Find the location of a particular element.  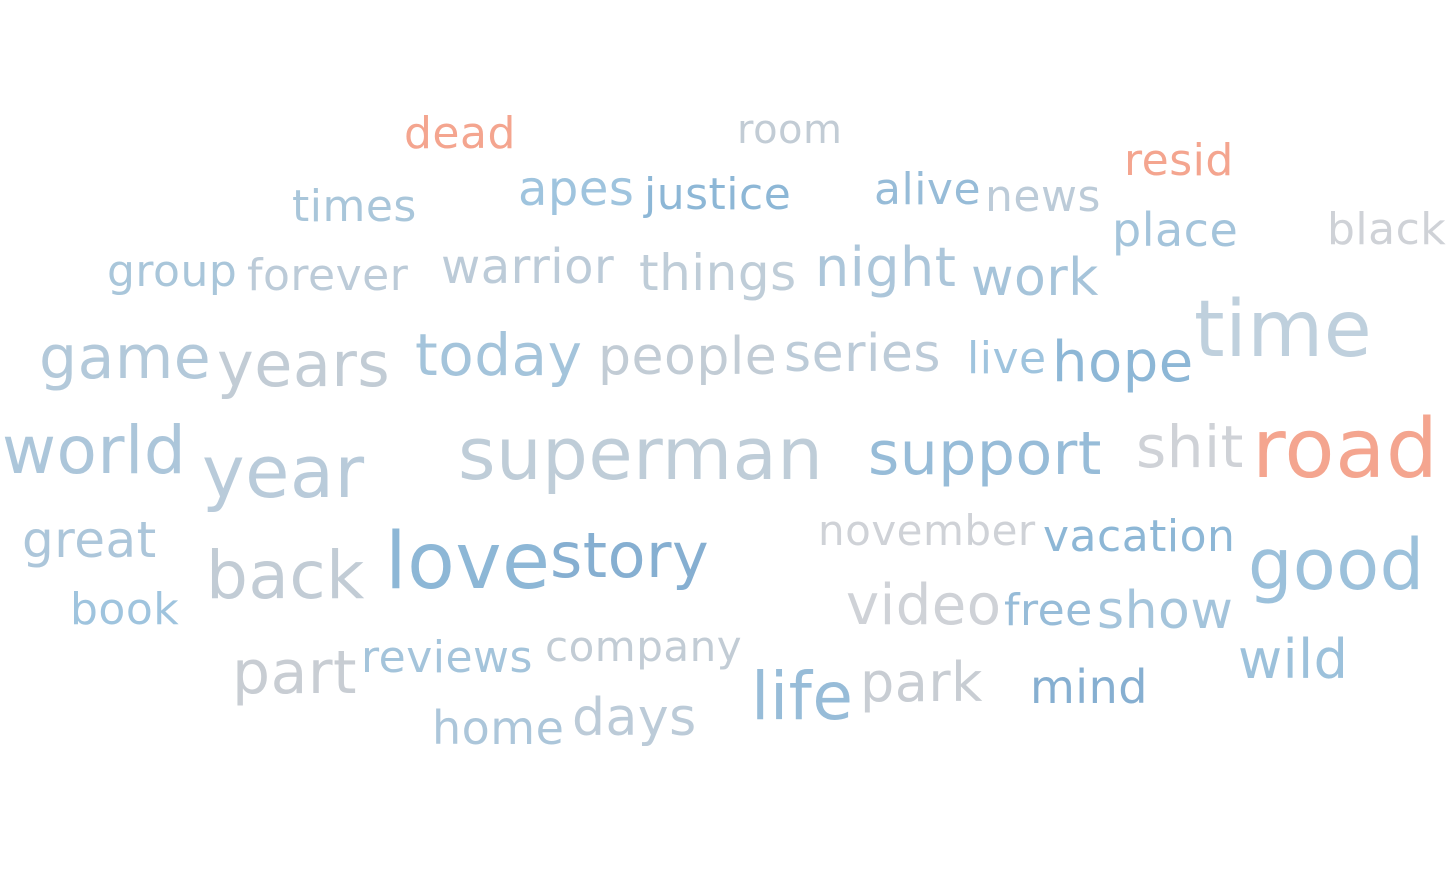

word-video: video is located at coordinates (924, 605).